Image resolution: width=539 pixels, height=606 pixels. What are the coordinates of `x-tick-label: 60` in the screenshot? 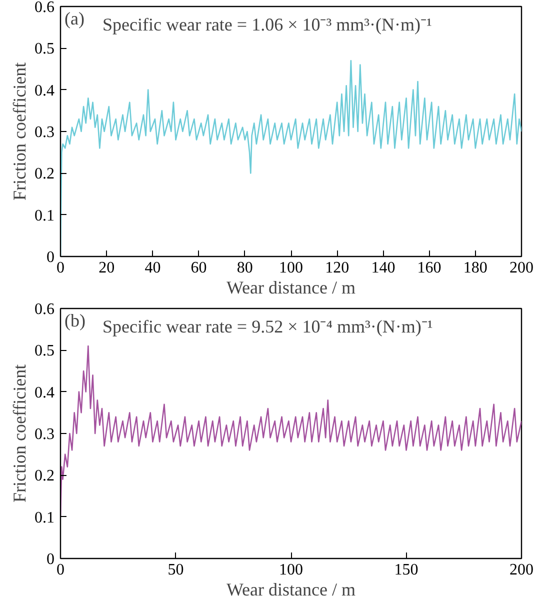 It's located at (198, 268).